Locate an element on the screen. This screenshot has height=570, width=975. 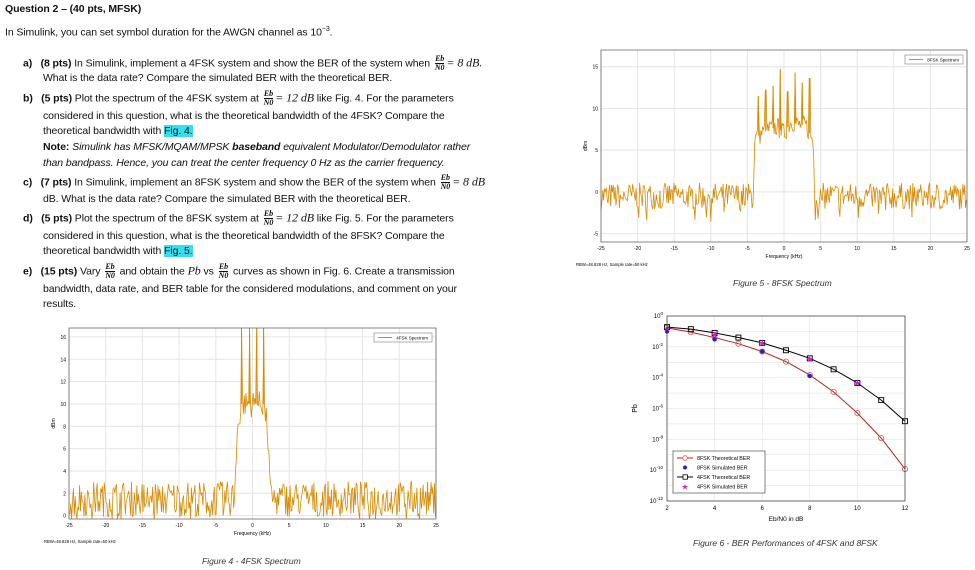
part-text: vs is located at coordinates (208, 271).